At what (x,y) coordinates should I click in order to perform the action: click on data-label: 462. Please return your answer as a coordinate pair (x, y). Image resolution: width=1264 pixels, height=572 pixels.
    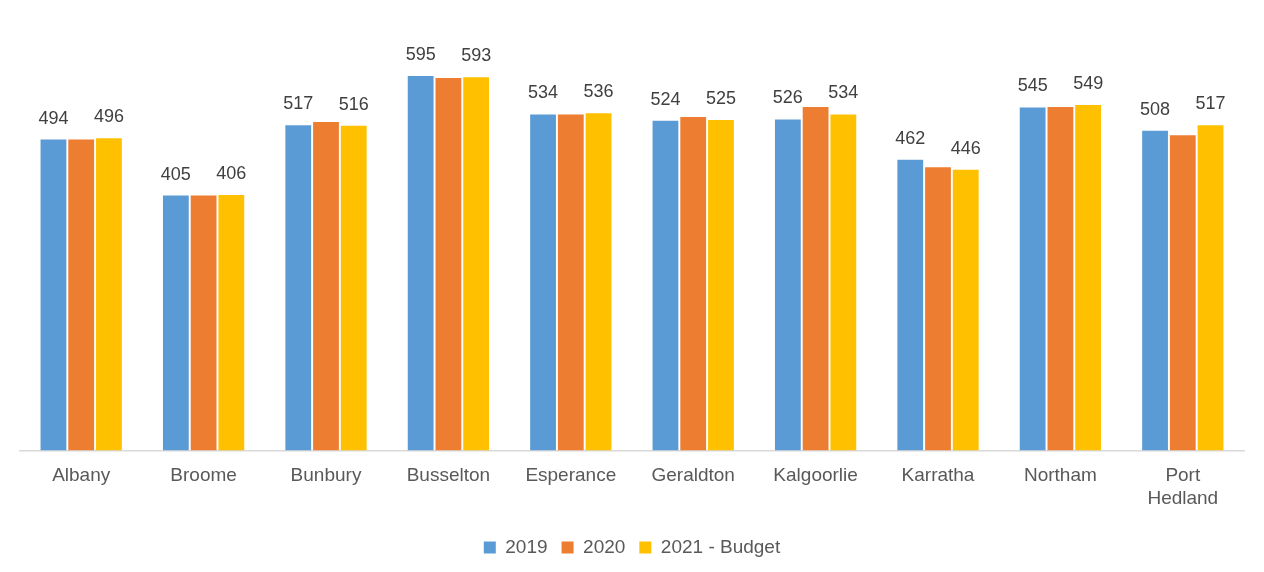
    Looking at the image, I should click on (910, 137).